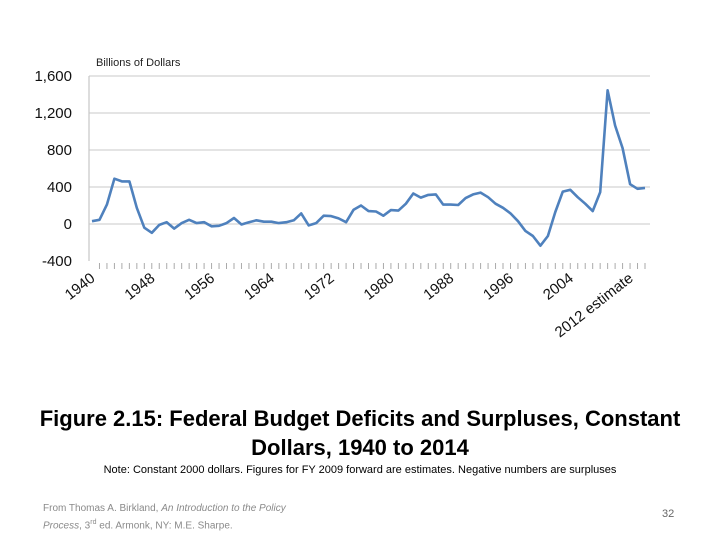  Describe the element at coordinates (259, 287) in the screenshot. I see `x-tick-label: 1964` at that location.